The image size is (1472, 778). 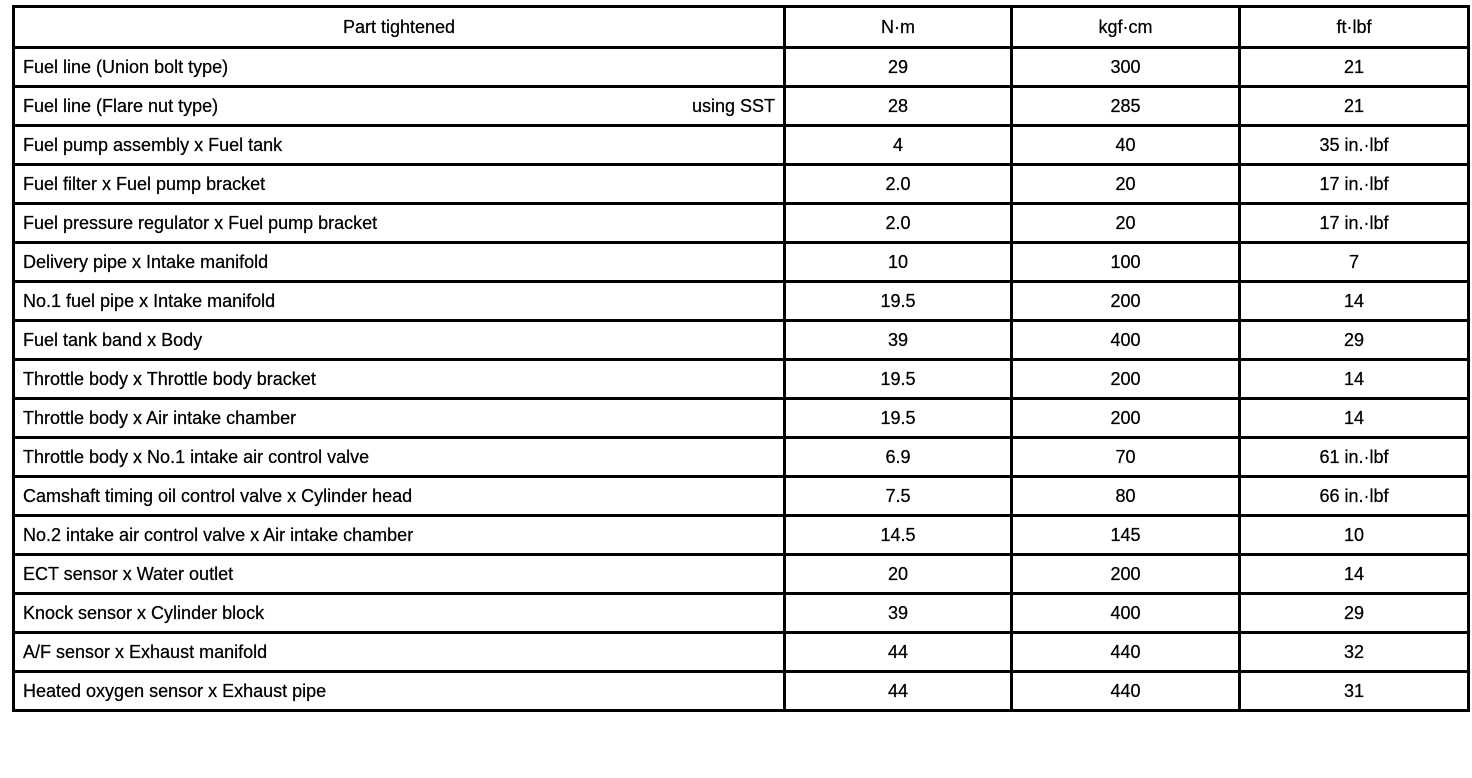 I want to click on part-name: Heated oxygen sensor x Exhaust pipe, so click(x=175, y=690).